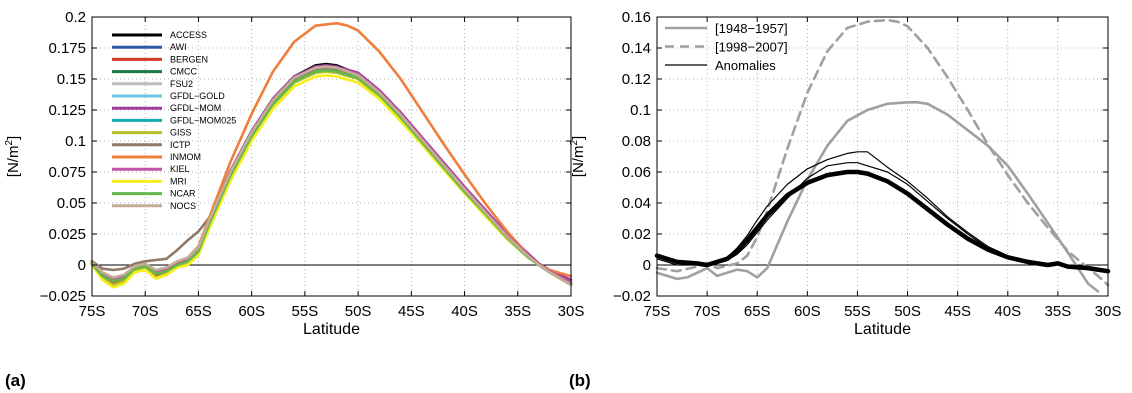 Image resolution: width=1132 pixels, height=393 pixels. I want to click on legend-entry-label: INMOM, so click(185, 157).